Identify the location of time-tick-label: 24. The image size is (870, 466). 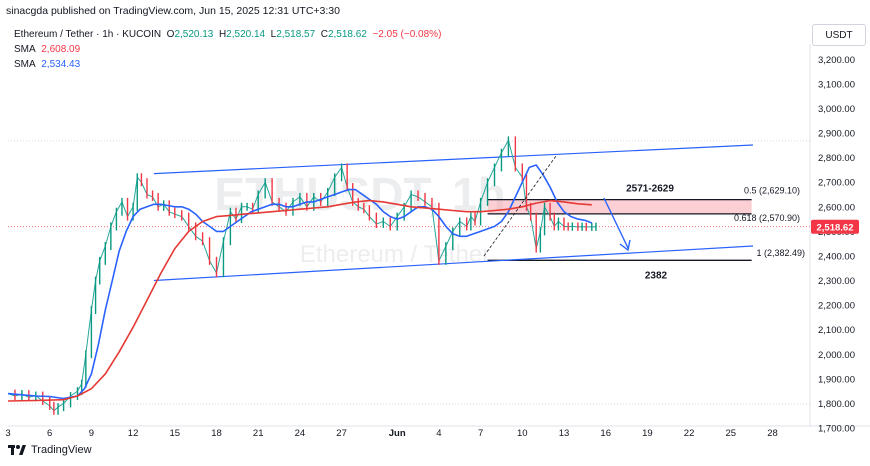
(300, 433).